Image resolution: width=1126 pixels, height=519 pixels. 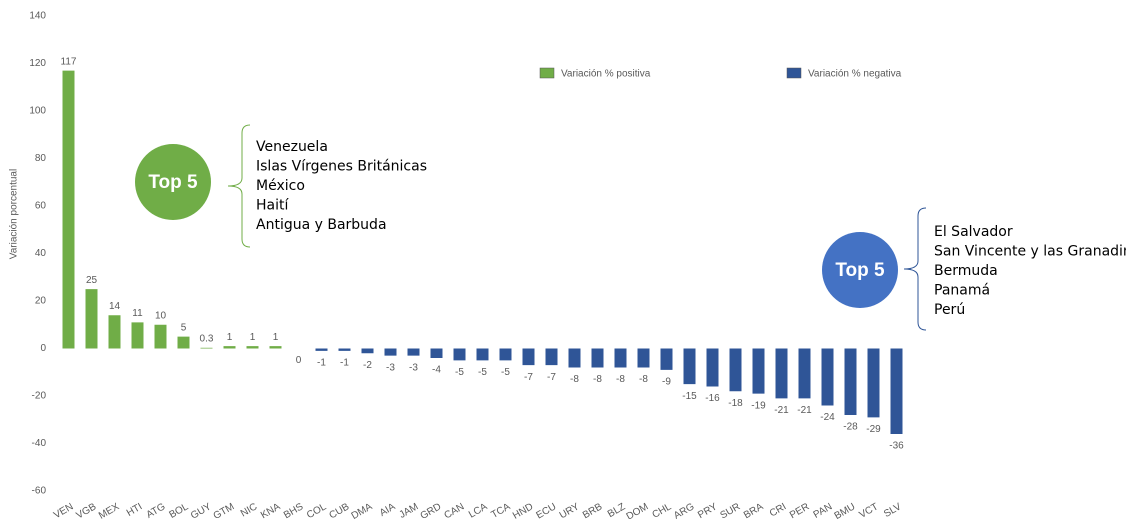 What do you see at coordinates (896, 446) in the screenshot?
I see `value-label: -36` at bounding box center [896, 446].